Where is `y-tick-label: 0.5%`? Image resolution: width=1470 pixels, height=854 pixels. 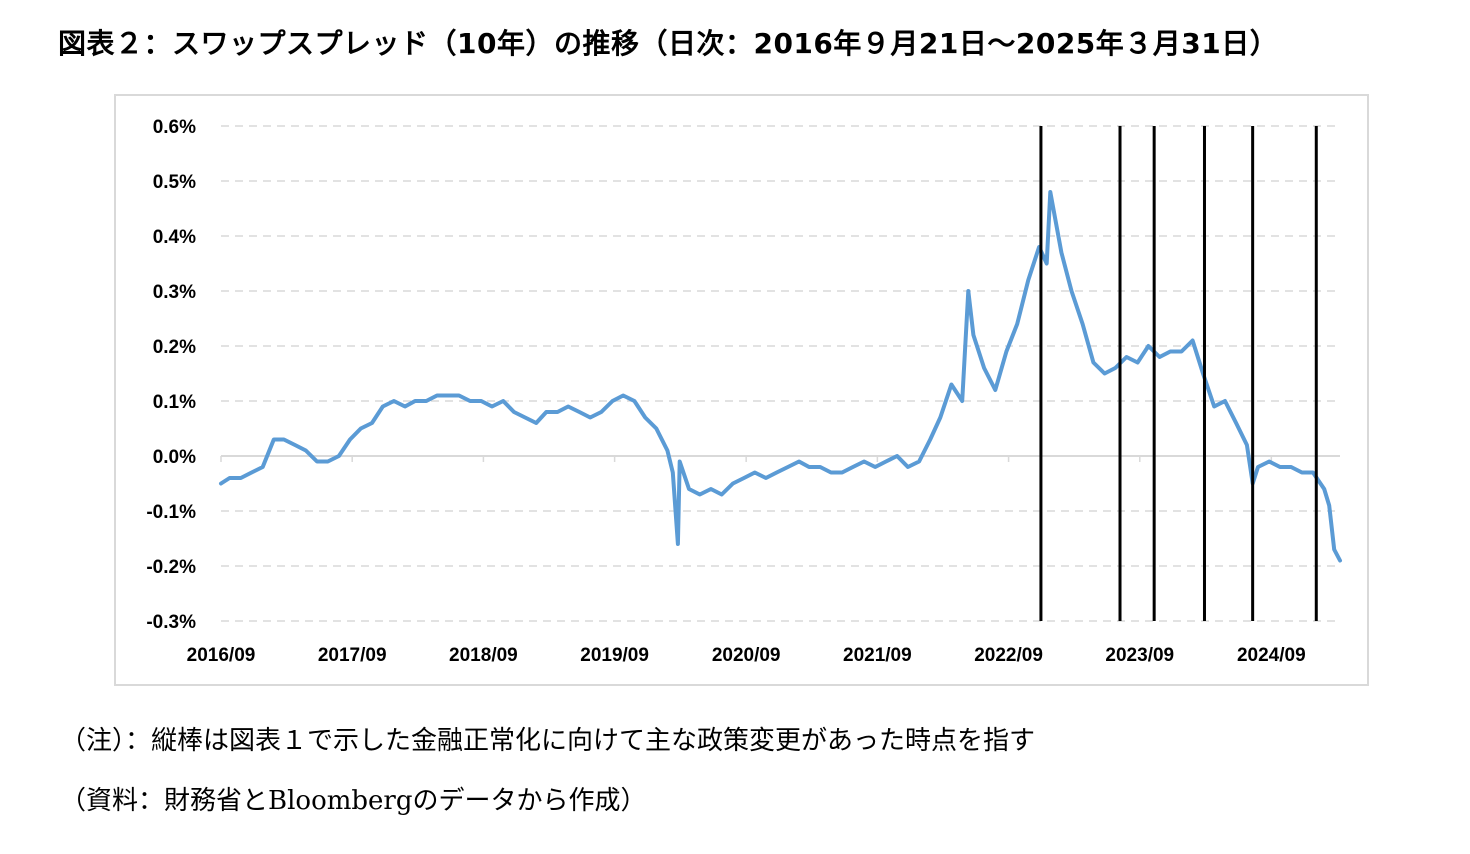
y-tick-label: 0.5% is located at coordinates (174, 182).